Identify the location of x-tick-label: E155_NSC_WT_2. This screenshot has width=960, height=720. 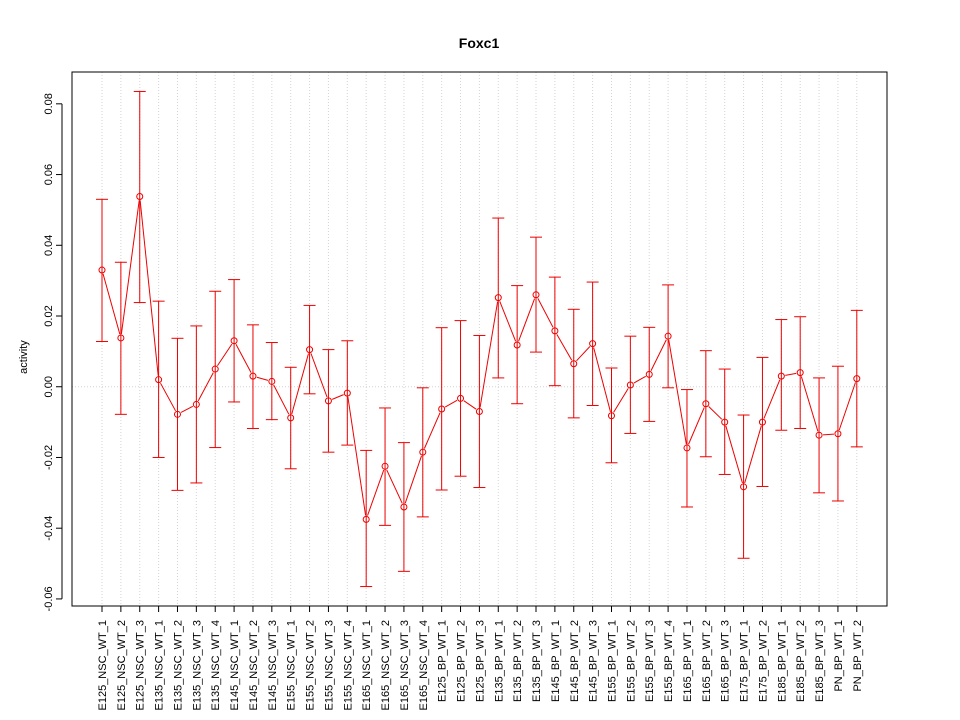
(311, 665).